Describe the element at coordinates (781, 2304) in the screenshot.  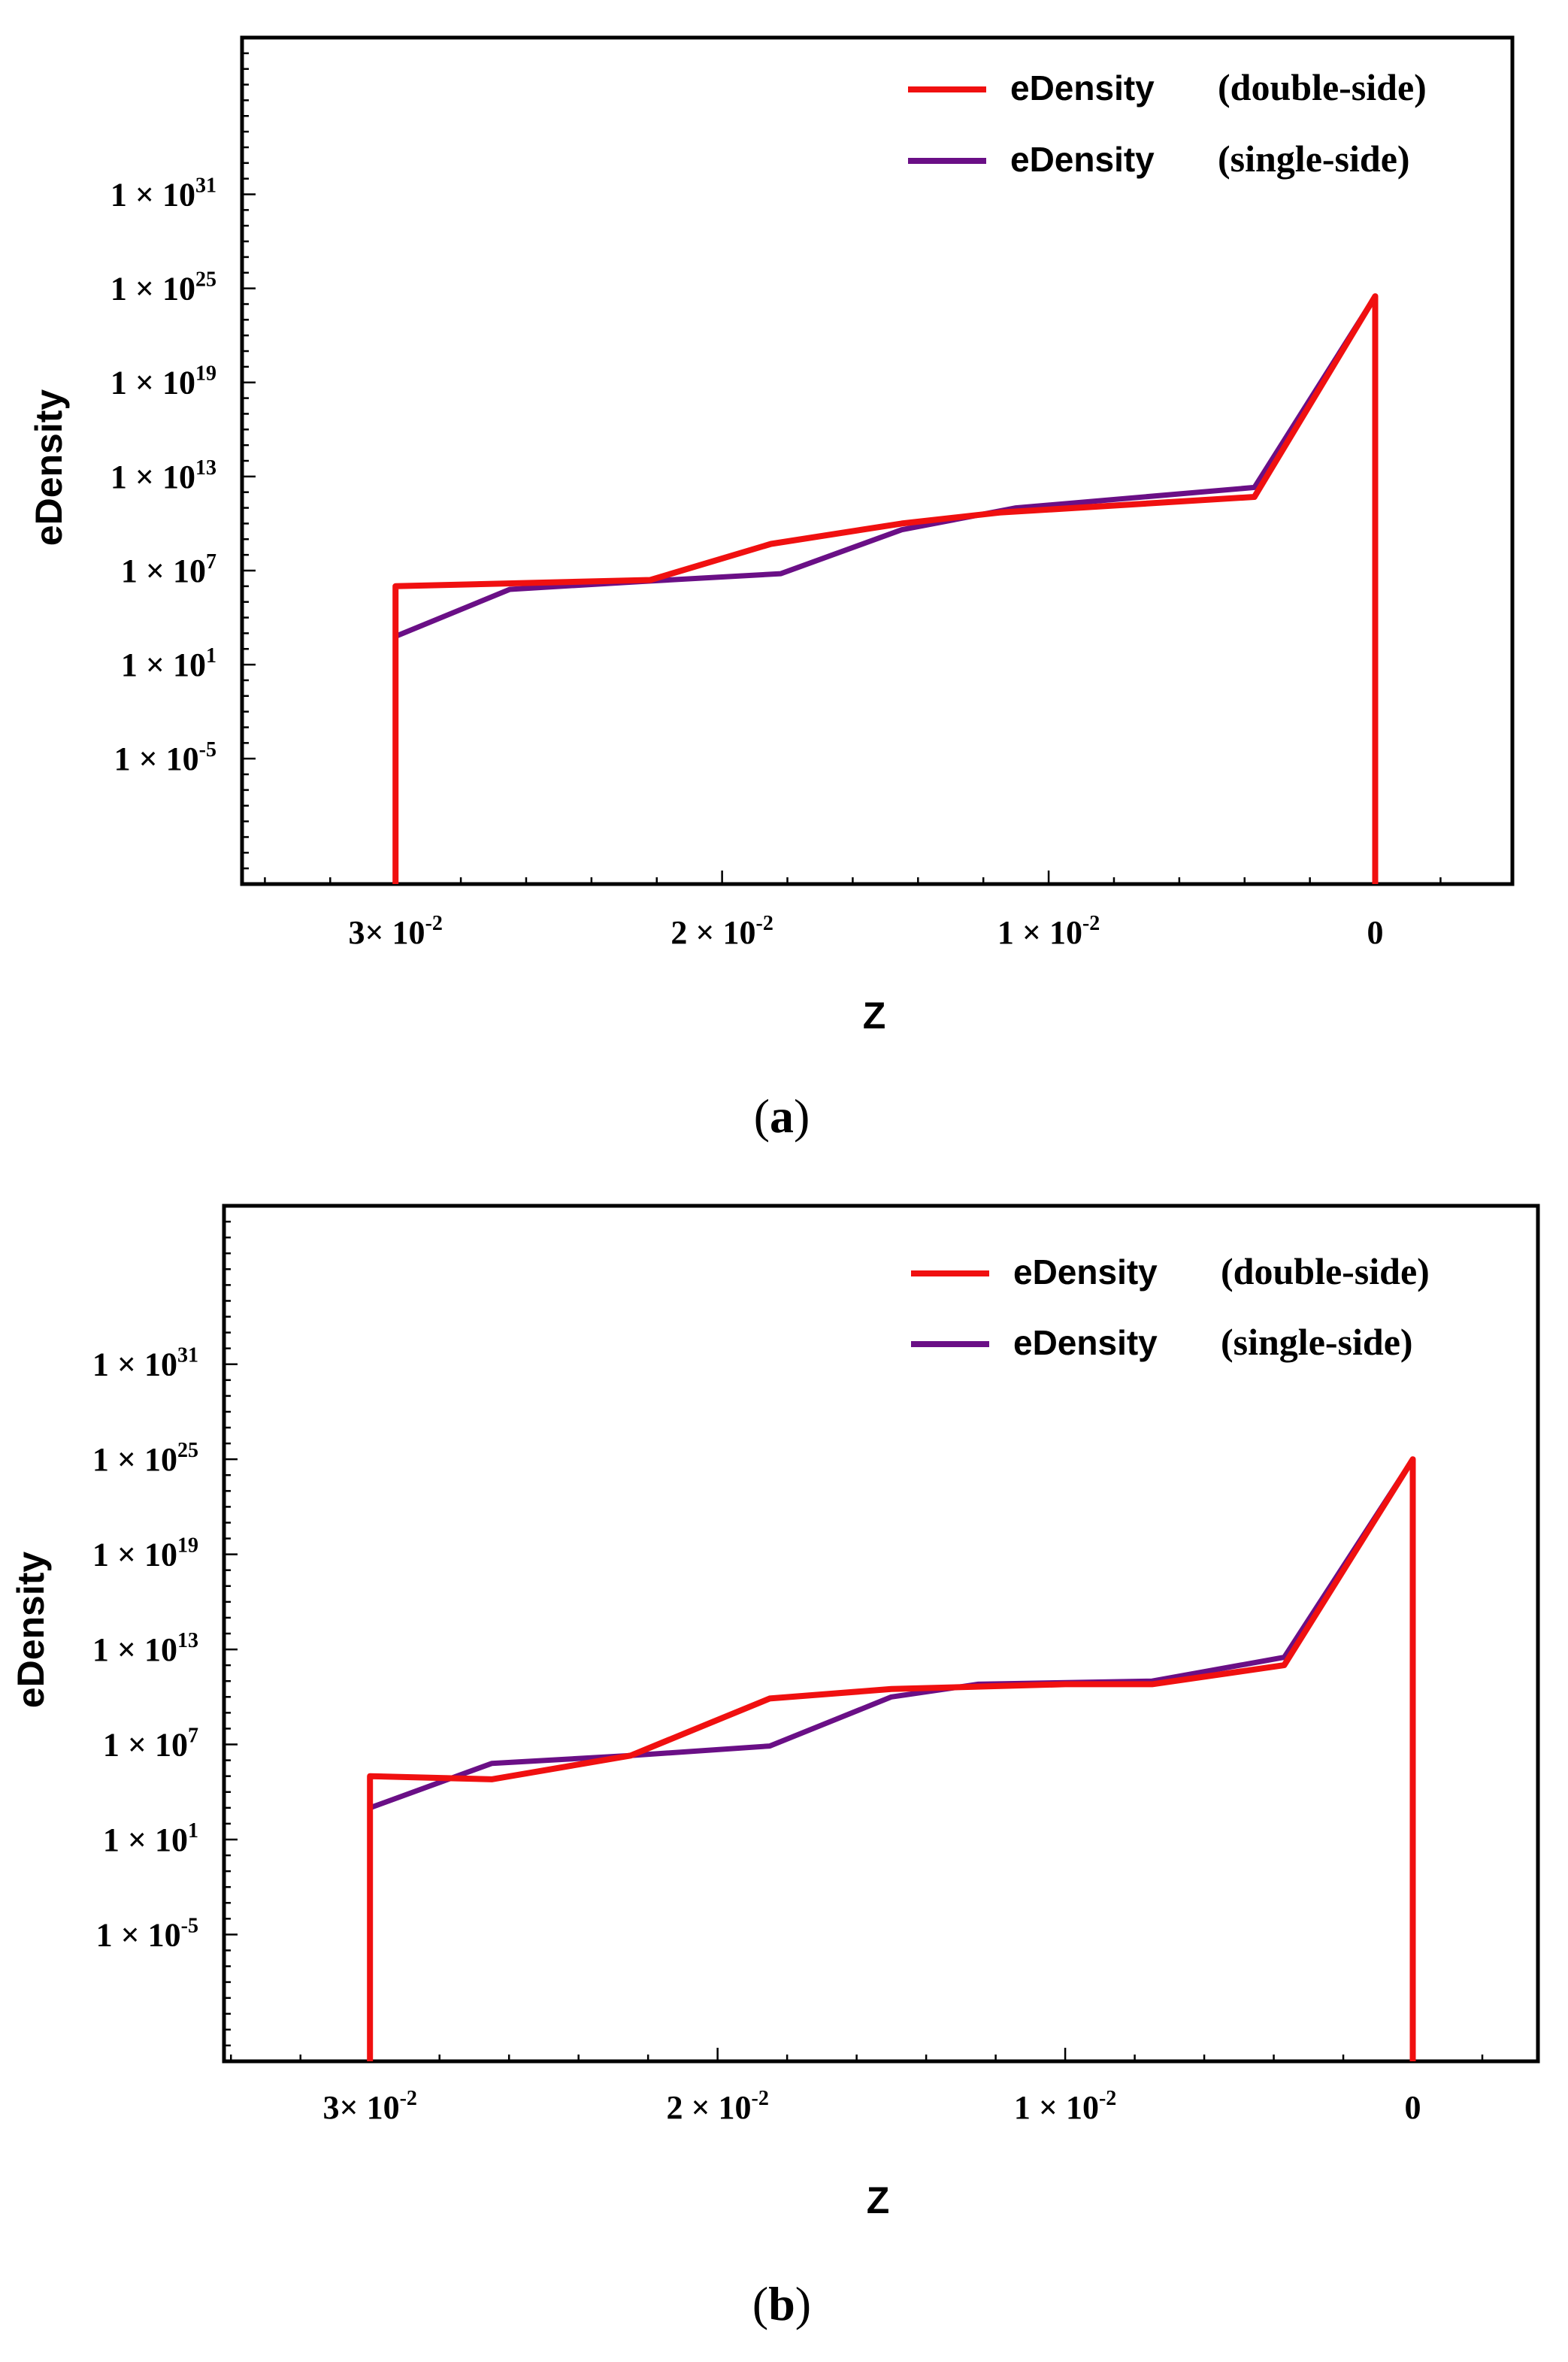
I see `panel-caption: (b)` at that location.